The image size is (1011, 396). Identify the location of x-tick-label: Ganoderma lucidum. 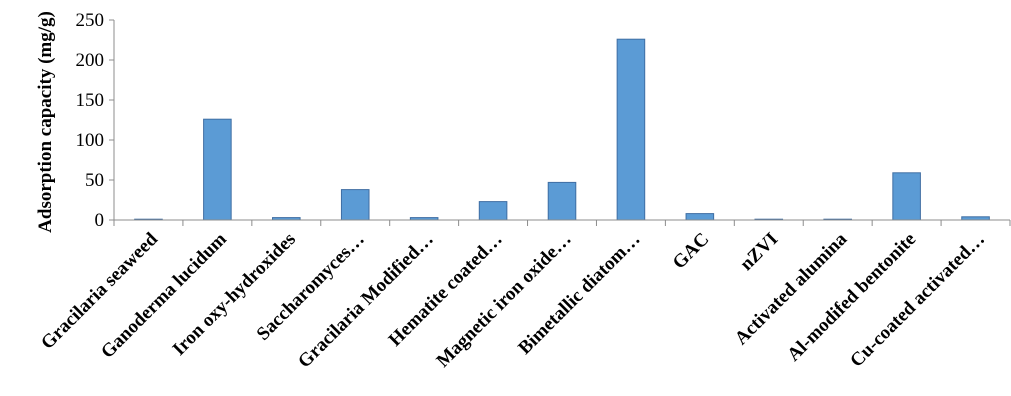
(164, 296).